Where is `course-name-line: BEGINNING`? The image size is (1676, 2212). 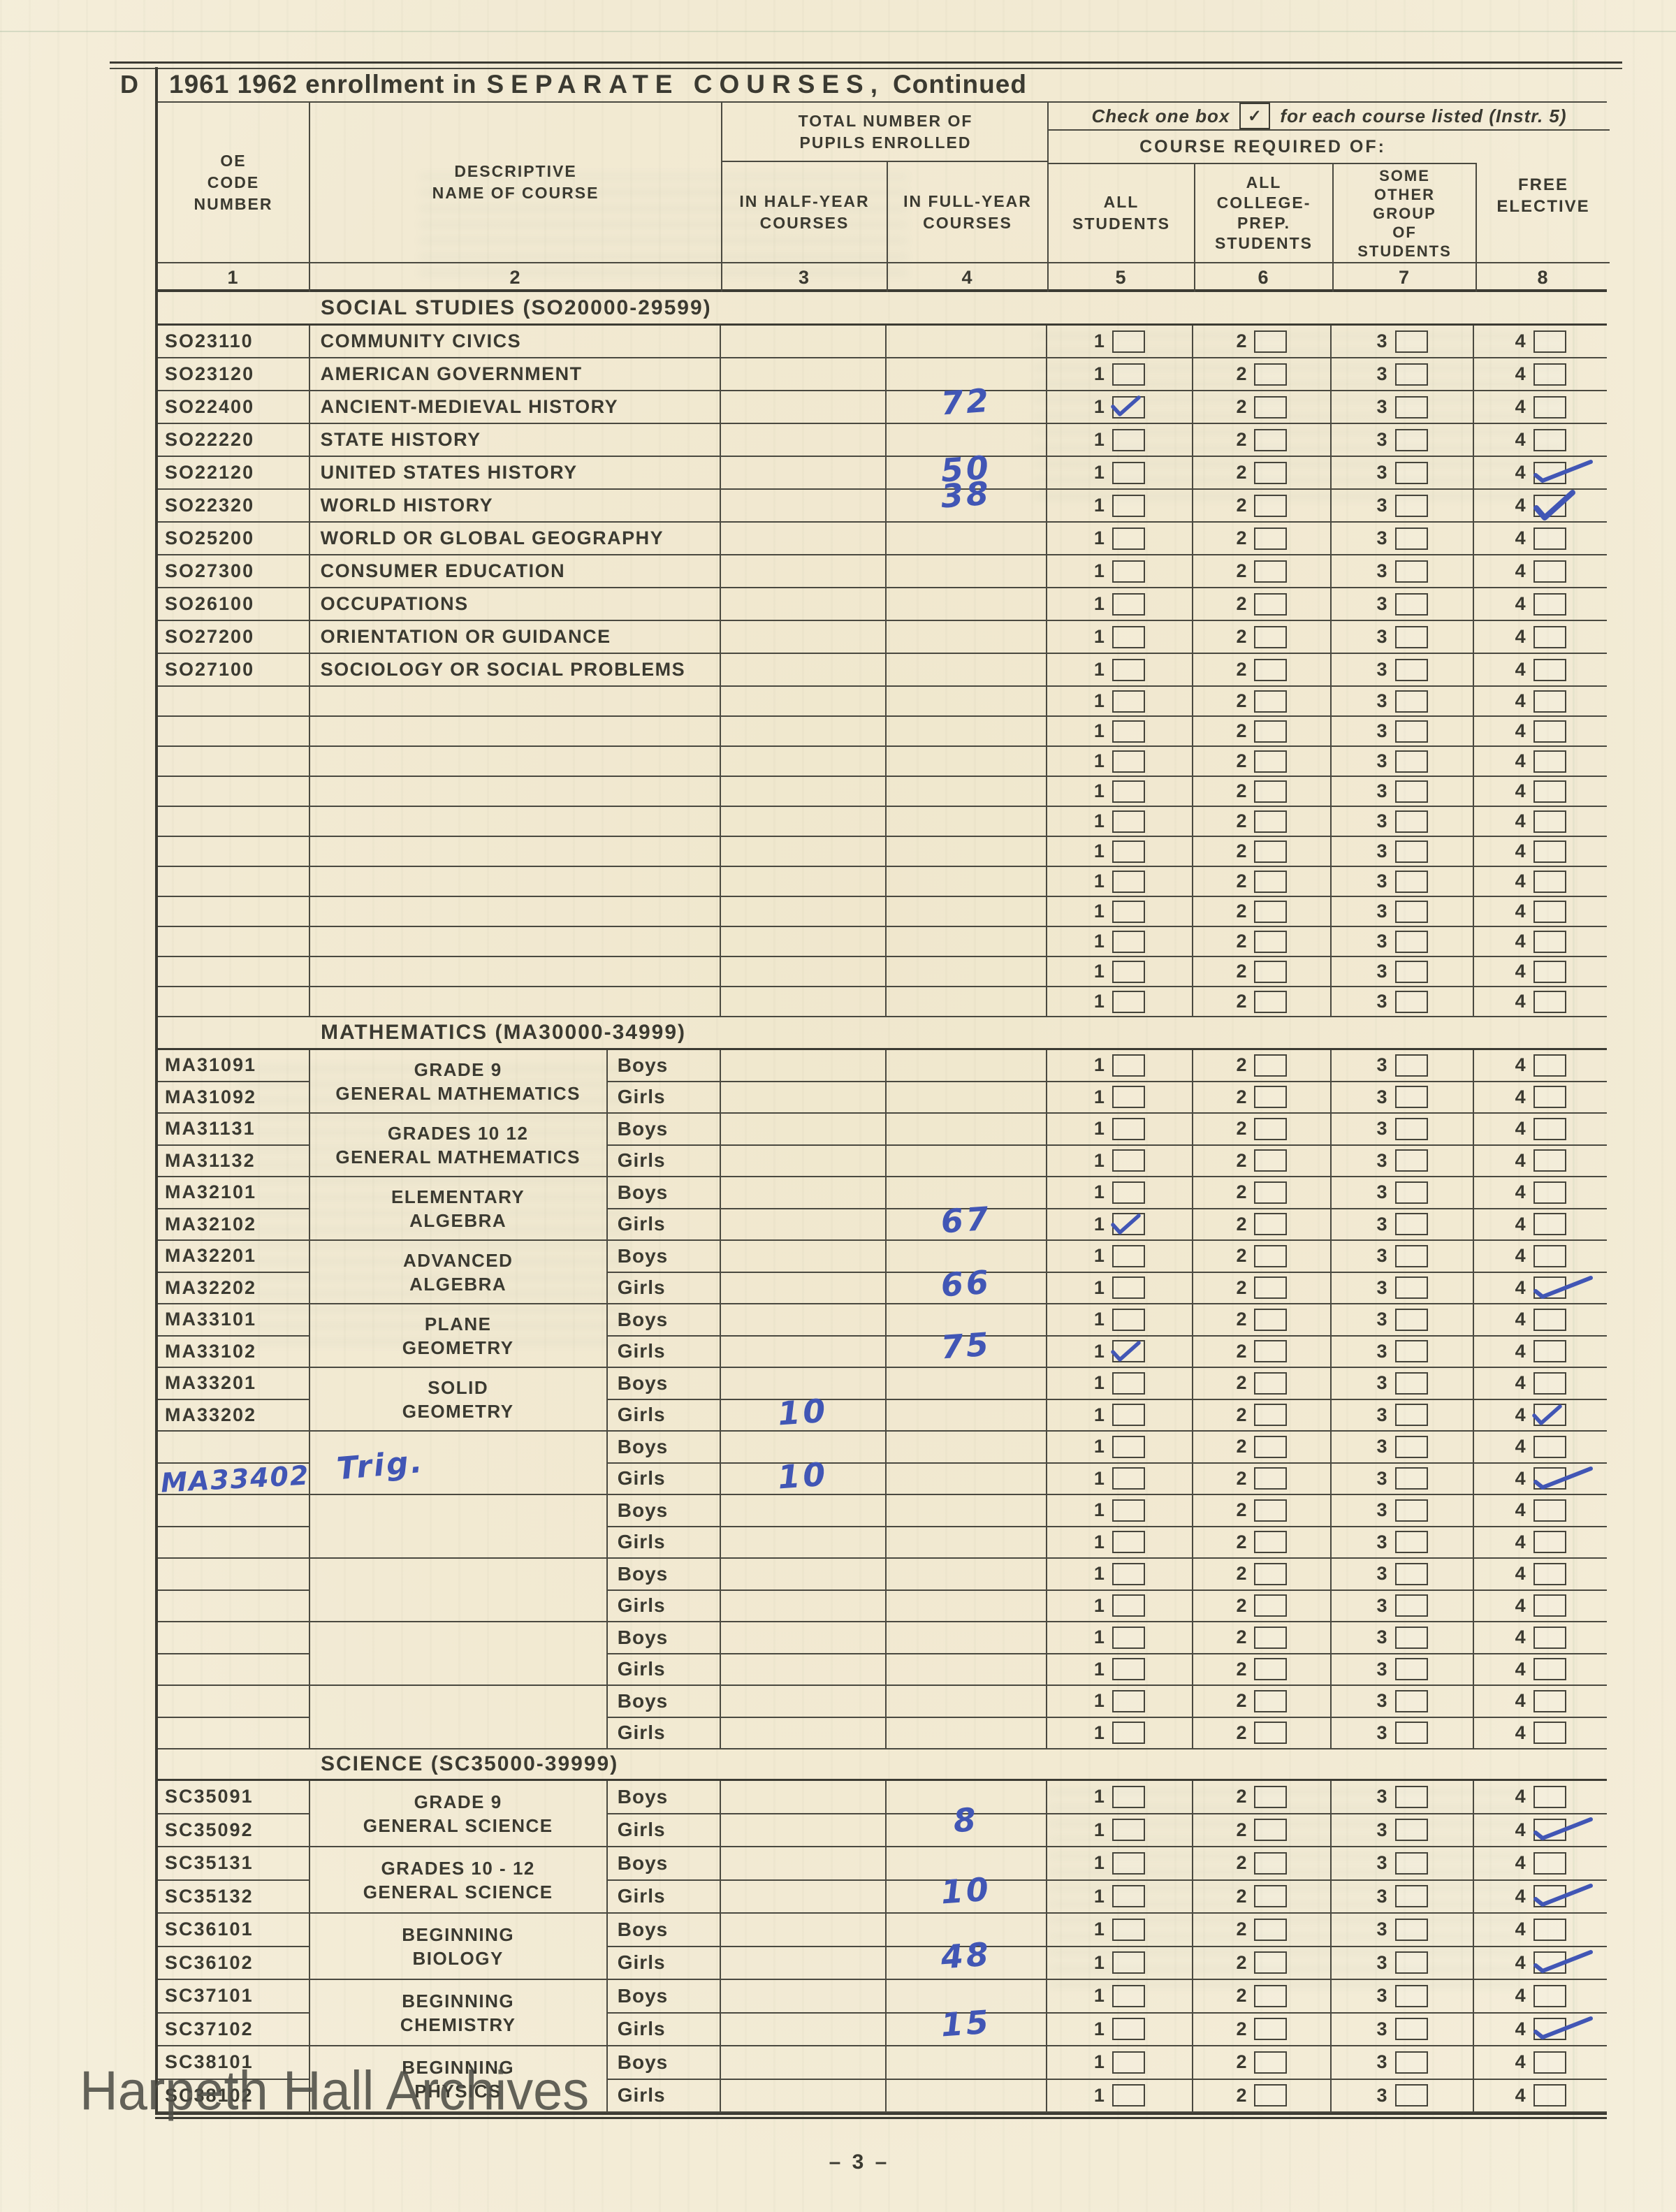
course-name-line: BEGINNING is located at coordinates (458, 2067).